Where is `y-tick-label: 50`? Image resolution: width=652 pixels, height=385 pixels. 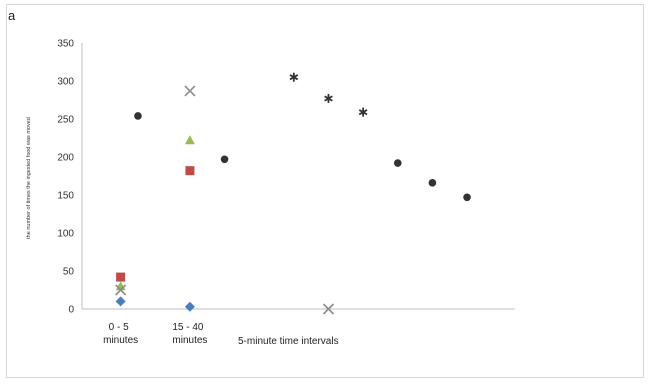
y-tick-label: 50 is located at coordinates (69, 272).